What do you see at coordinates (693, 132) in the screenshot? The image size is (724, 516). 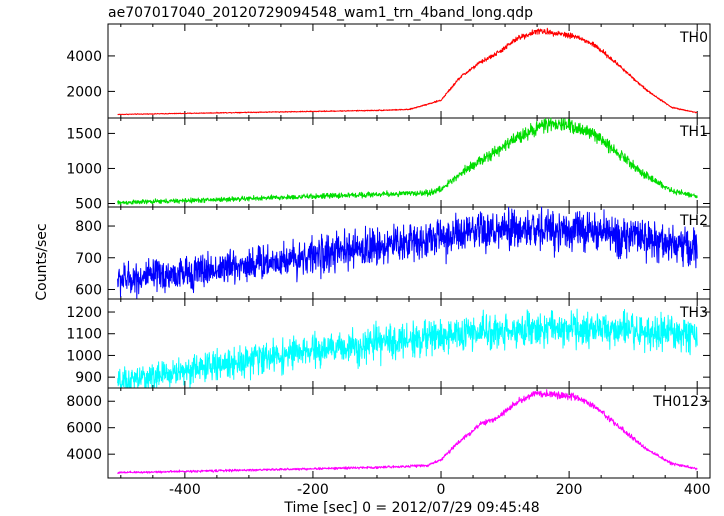 I see `panel-label: TH1` at bounding box center [693, 132].